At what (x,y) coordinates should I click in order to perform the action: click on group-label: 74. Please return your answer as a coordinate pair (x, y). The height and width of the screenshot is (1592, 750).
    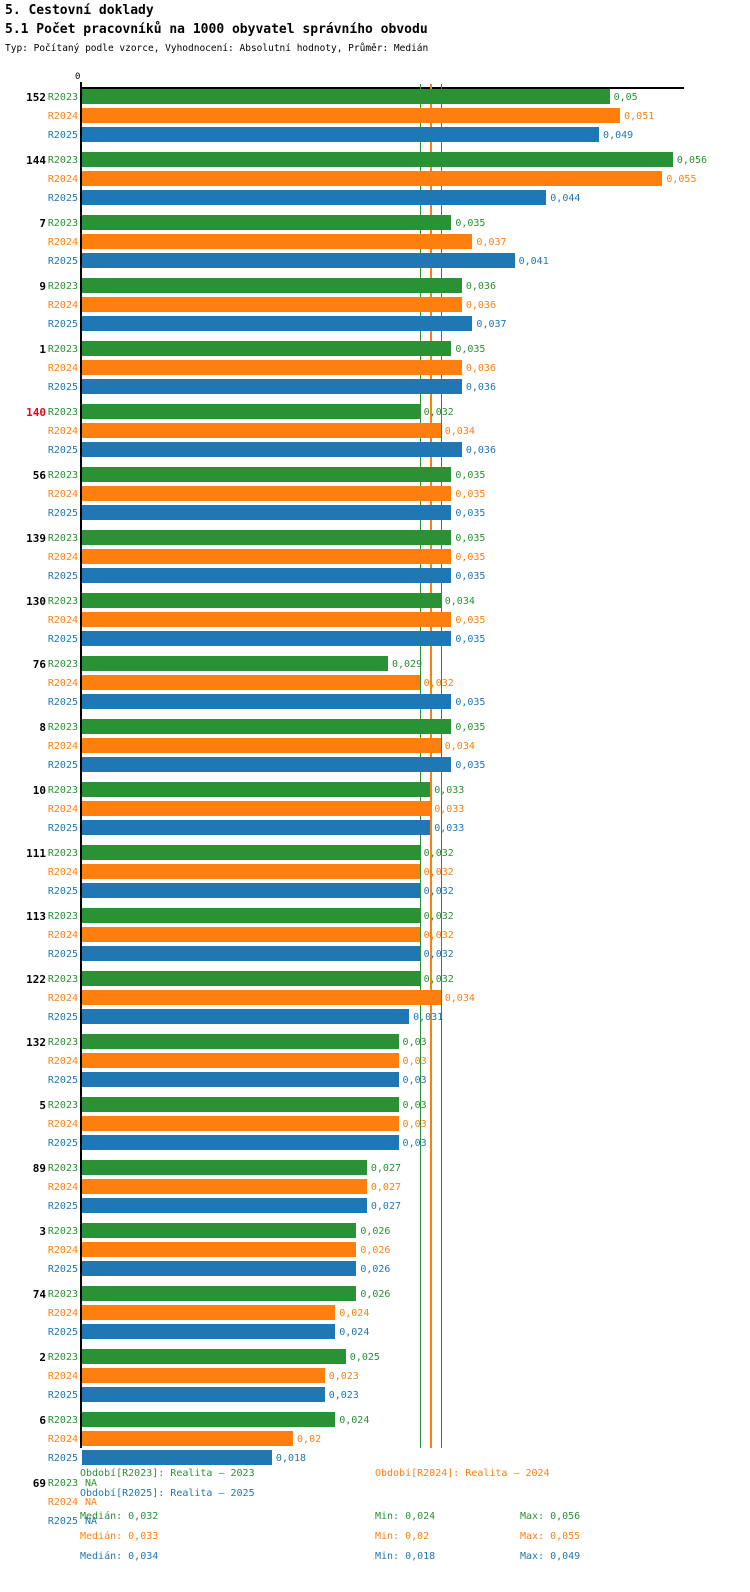
    Looking at the image, I should click on (39, 1294).